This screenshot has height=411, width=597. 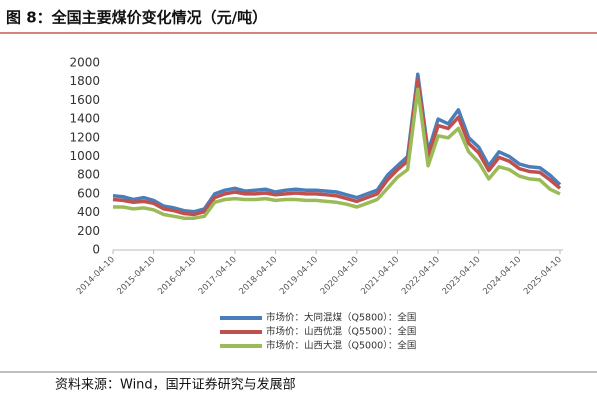 I want to click on x-tick-label: 2021-04-10, so click(x=380, y=276).